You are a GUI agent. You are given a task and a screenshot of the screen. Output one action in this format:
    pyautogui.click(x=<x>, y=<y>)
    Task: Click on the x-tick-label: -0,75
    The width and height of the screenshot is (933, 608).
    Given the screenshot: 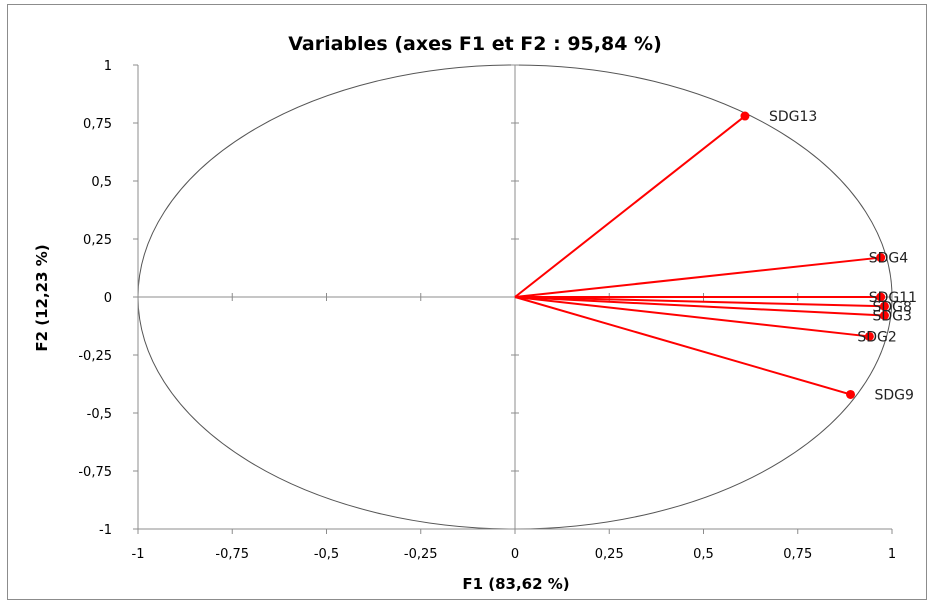 What is the action you would take?
    pyautogui.click(x=232, y=554)
    